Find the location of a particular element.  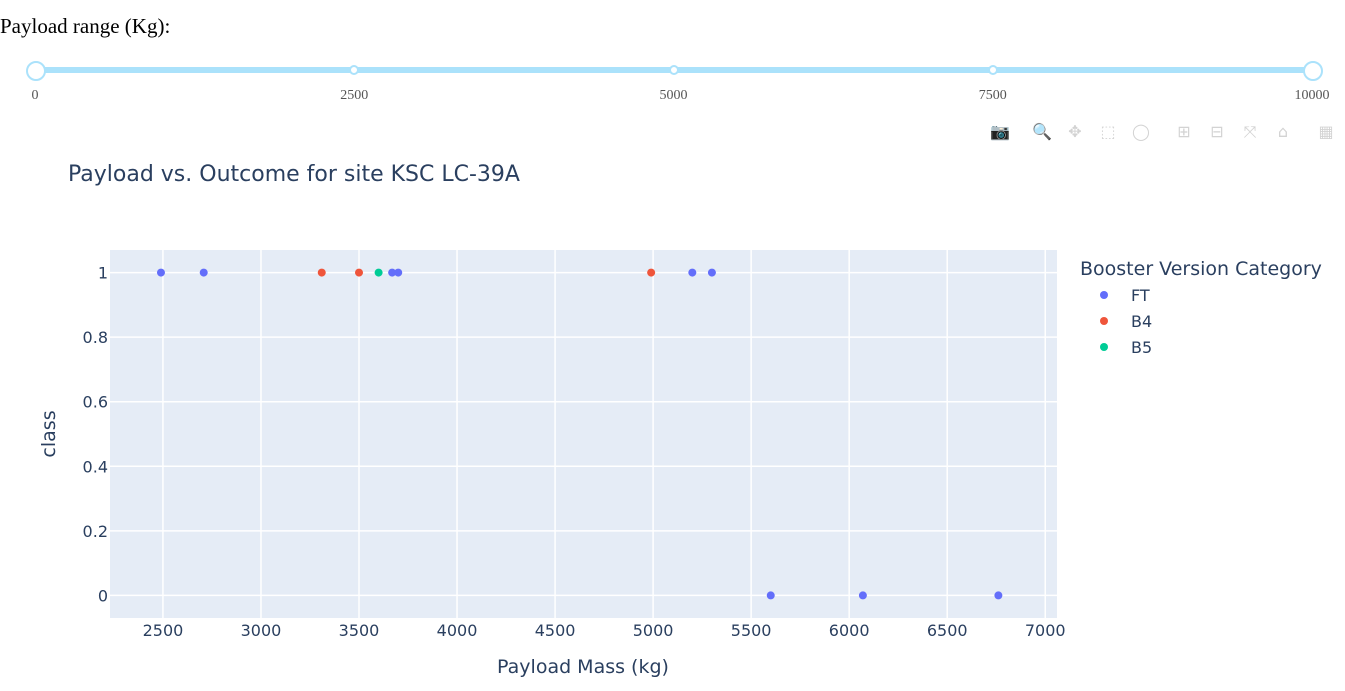

autoscale-icon: ⤧ is located at coordinates (1250, 131).